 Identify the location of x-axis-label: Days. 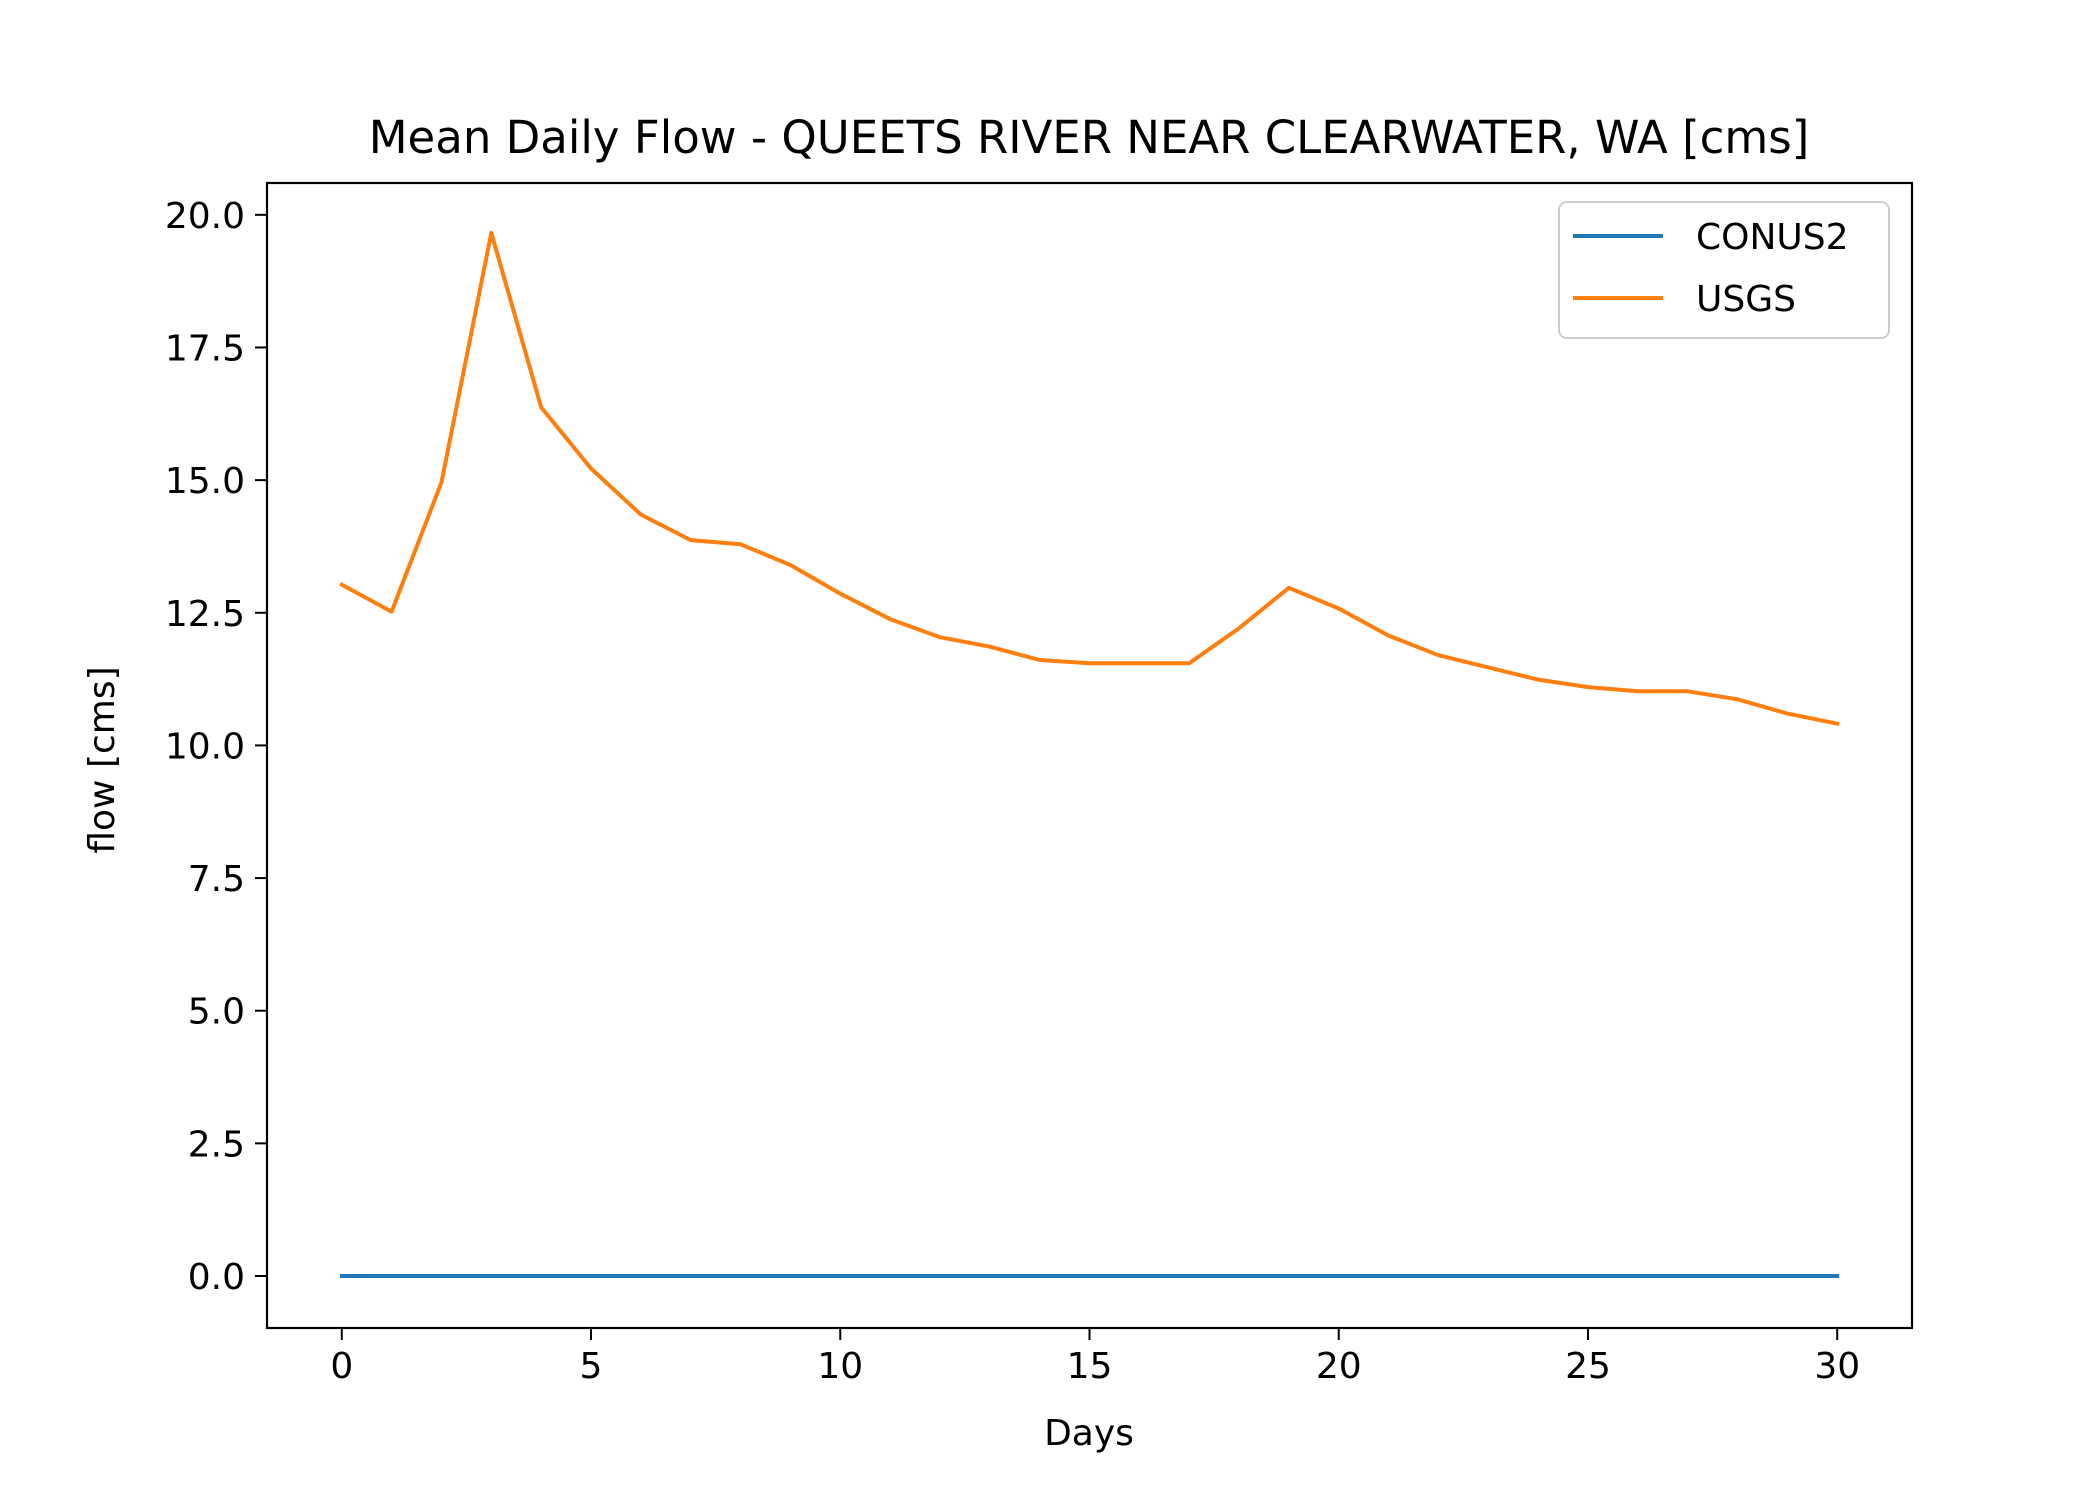
(1089, 1433).